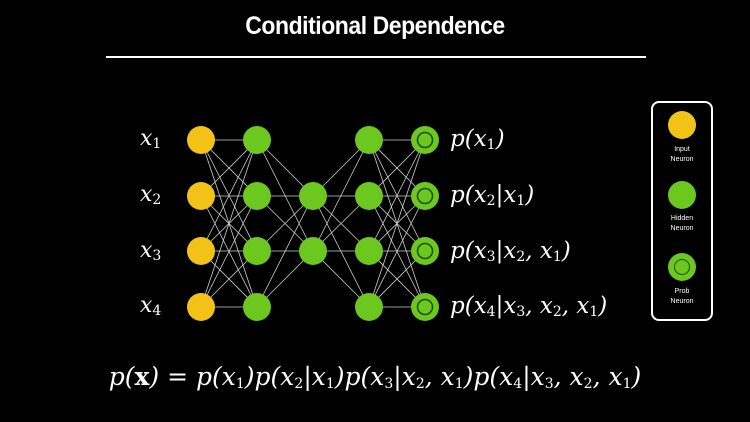 The image size is (750, 422). Describe the element at coordinates (682, 223) in the screenshot. I see `legend-hidden-label: Hidden Neuron` at that location.